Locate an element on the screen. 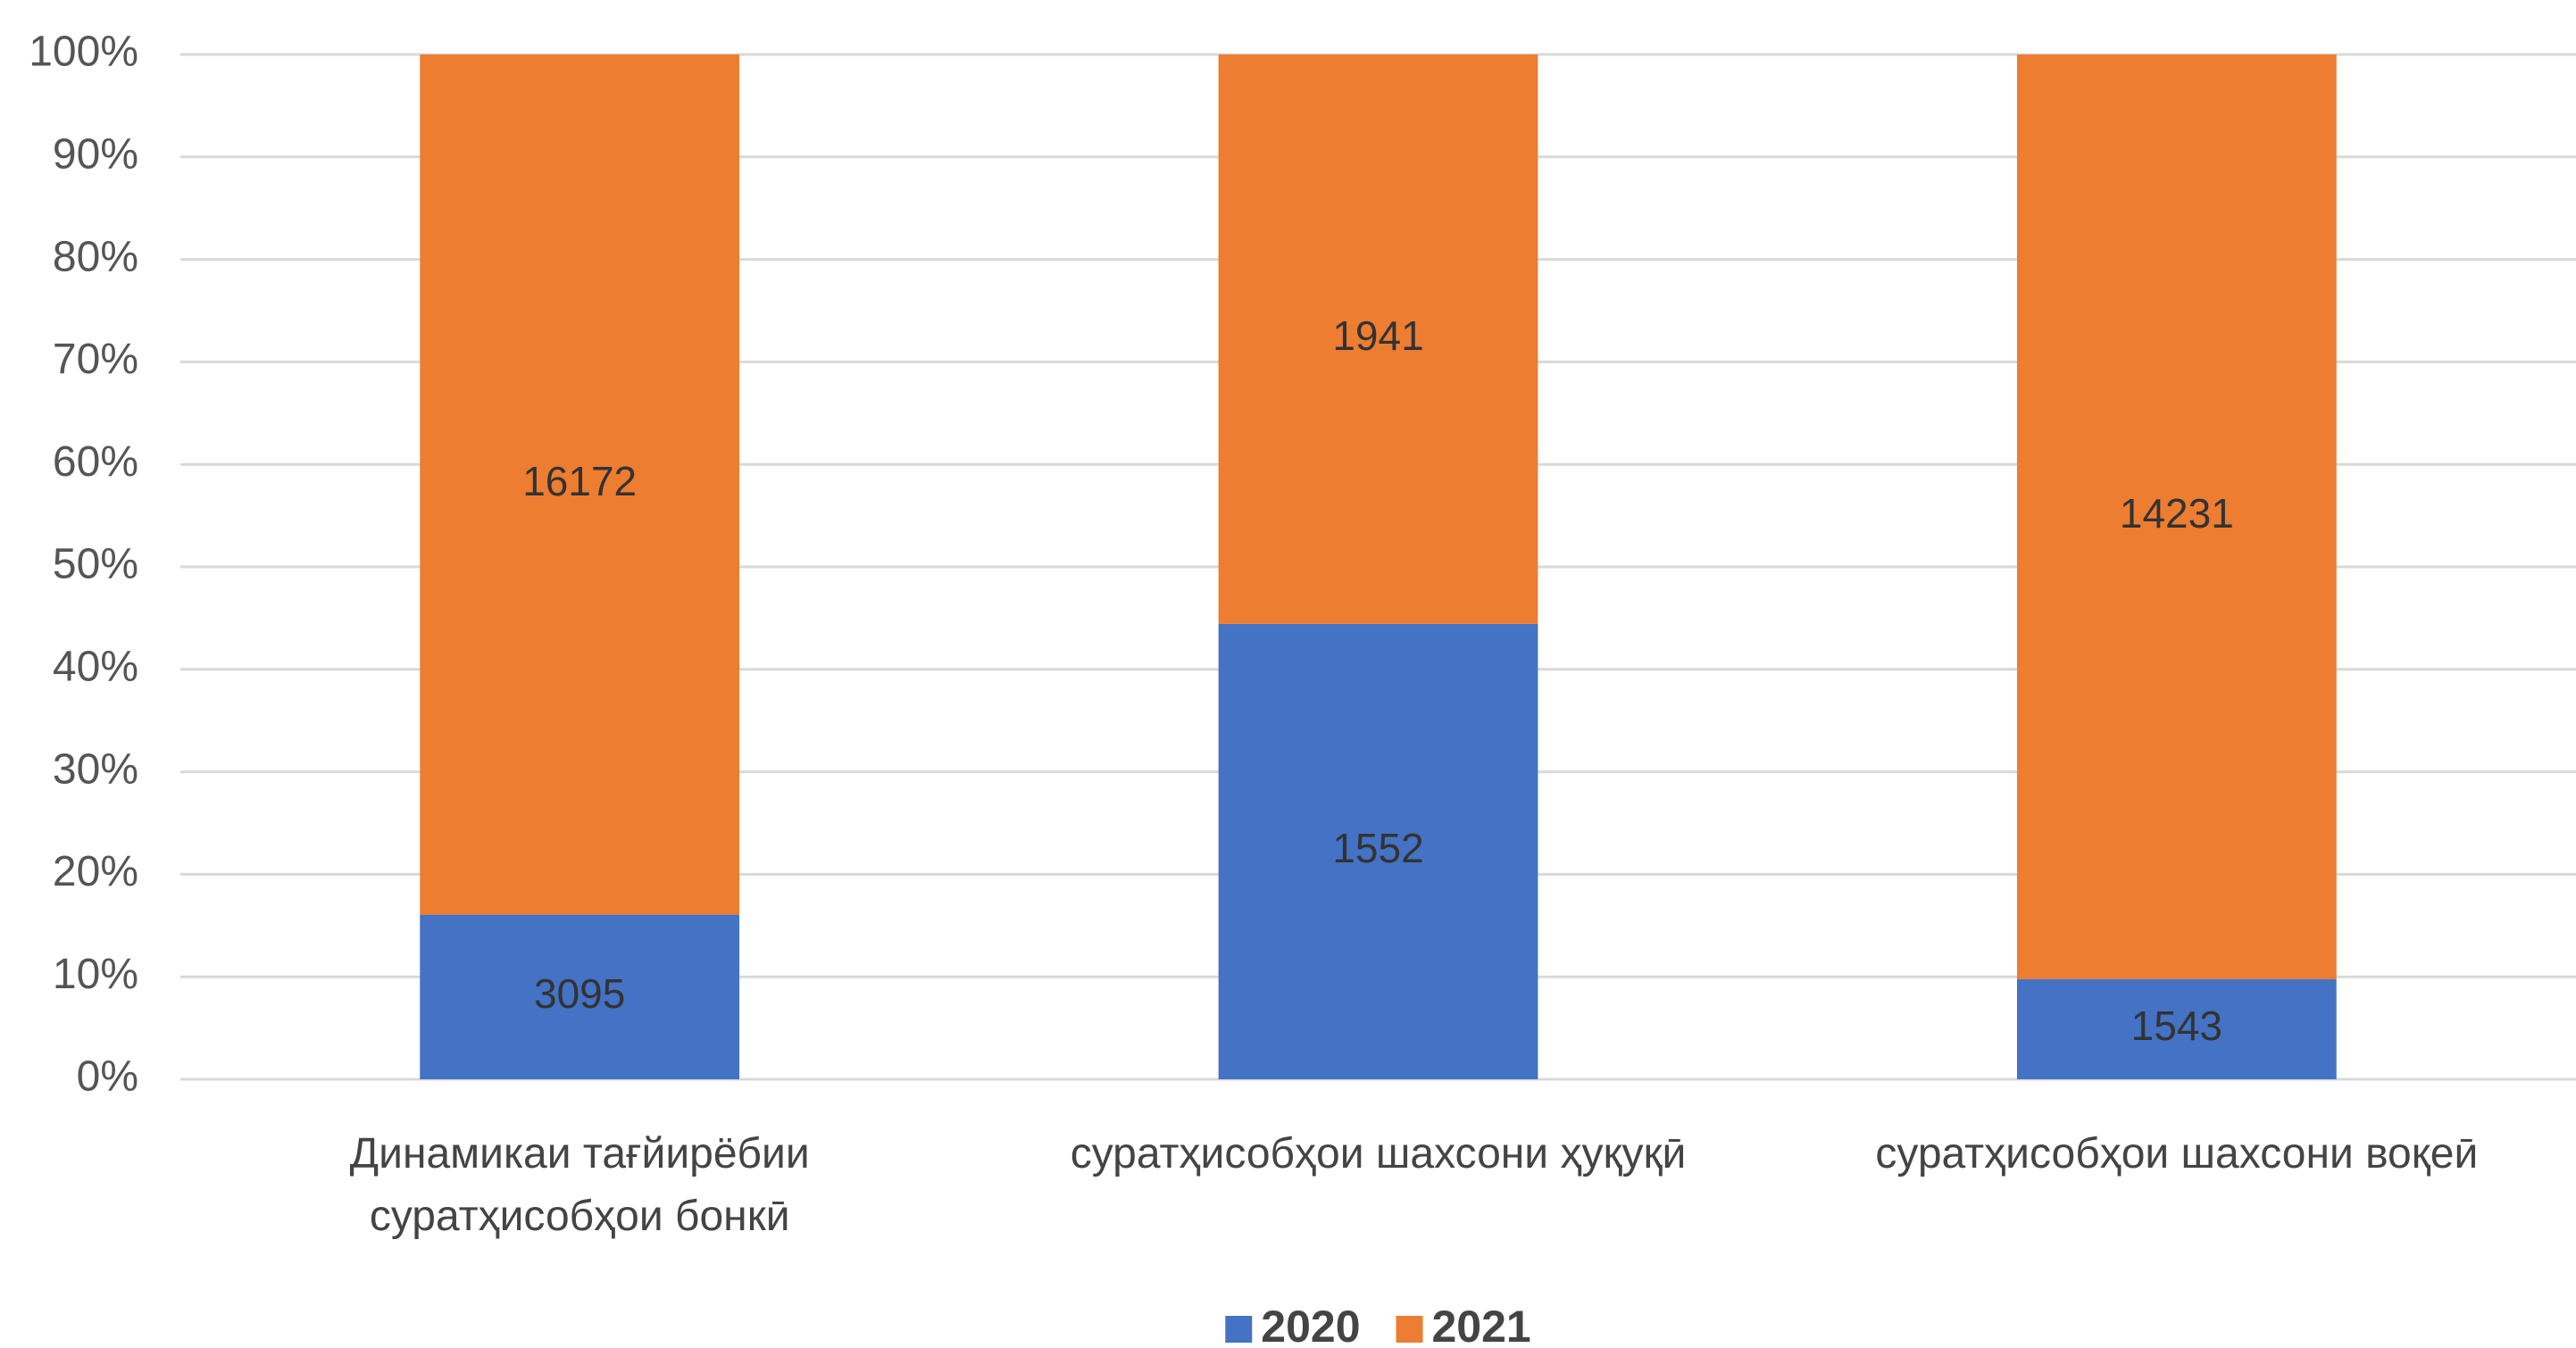 This screenshot has width=2576, height=1348. y-tick-label: 70% is located at coordinates (95, 359).